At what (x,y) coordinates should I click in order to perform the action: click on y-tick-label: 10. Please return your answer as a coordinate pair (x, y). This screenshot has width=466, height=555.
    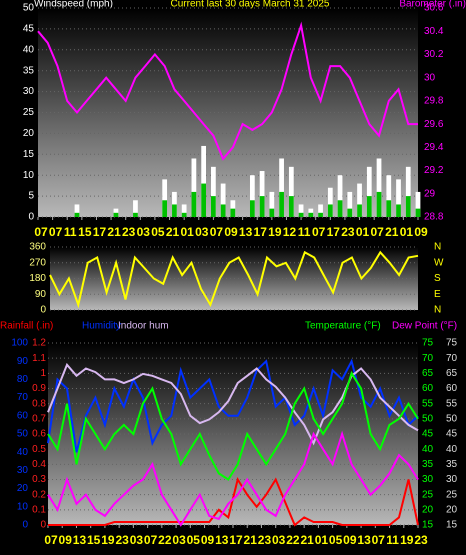
    Looking at the image, I should click on (23, 506).